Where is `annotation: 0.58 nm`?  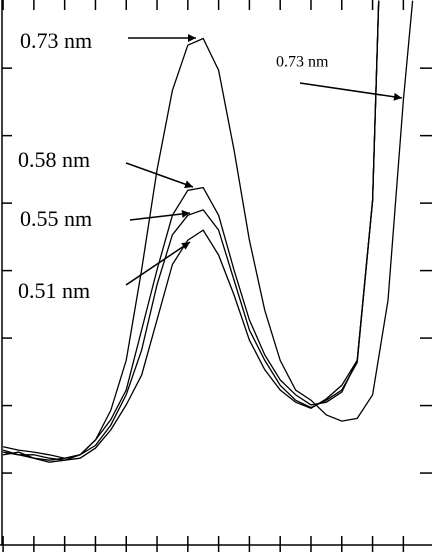 annotation: 0.58 nm is located at coordinates (54, 159).